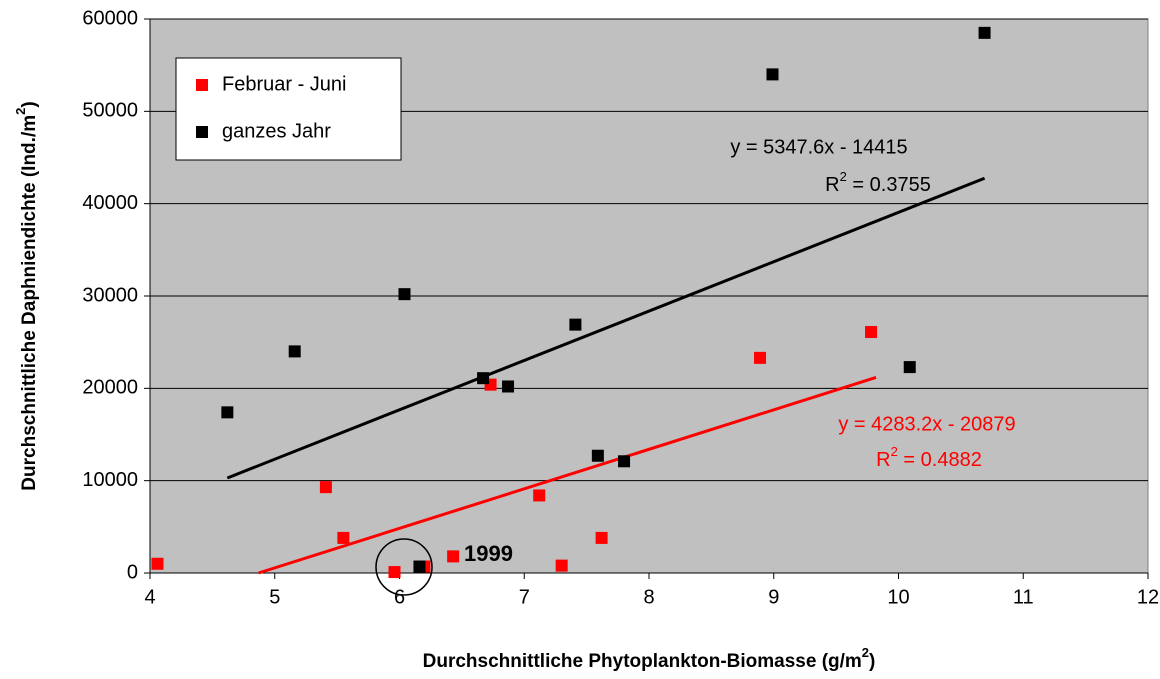 The image size is (1160, 679). Describe the element at coordinates (110, 203) in the screenshot. I see `y-tick-label: 40000` at that location.